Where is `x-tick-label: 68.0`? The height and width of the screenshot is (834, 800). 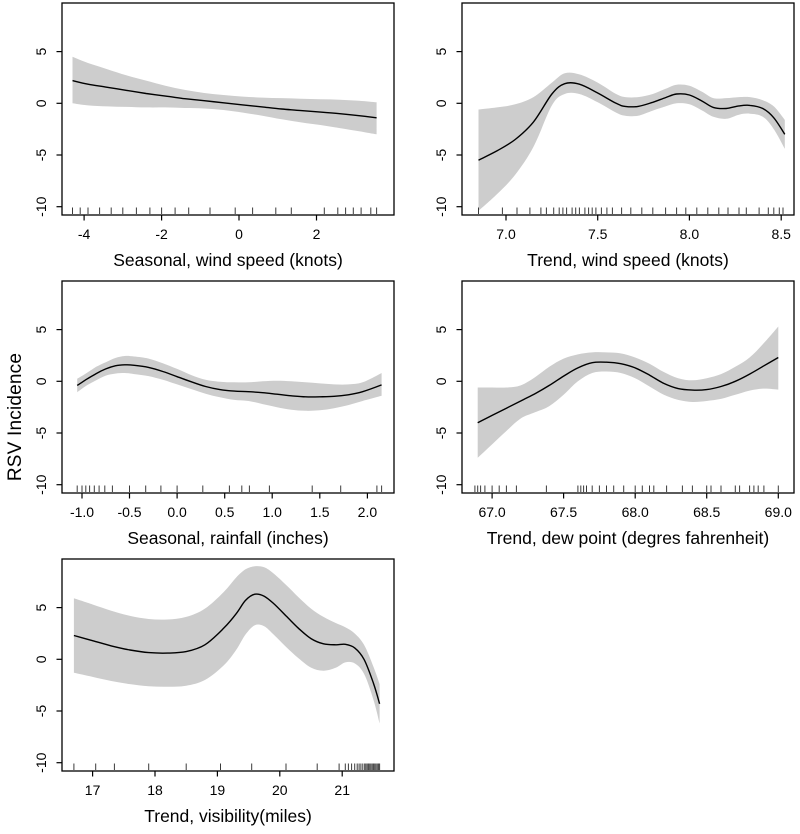 x-tick-label: 68.0 is located at coordinates (635, 512).